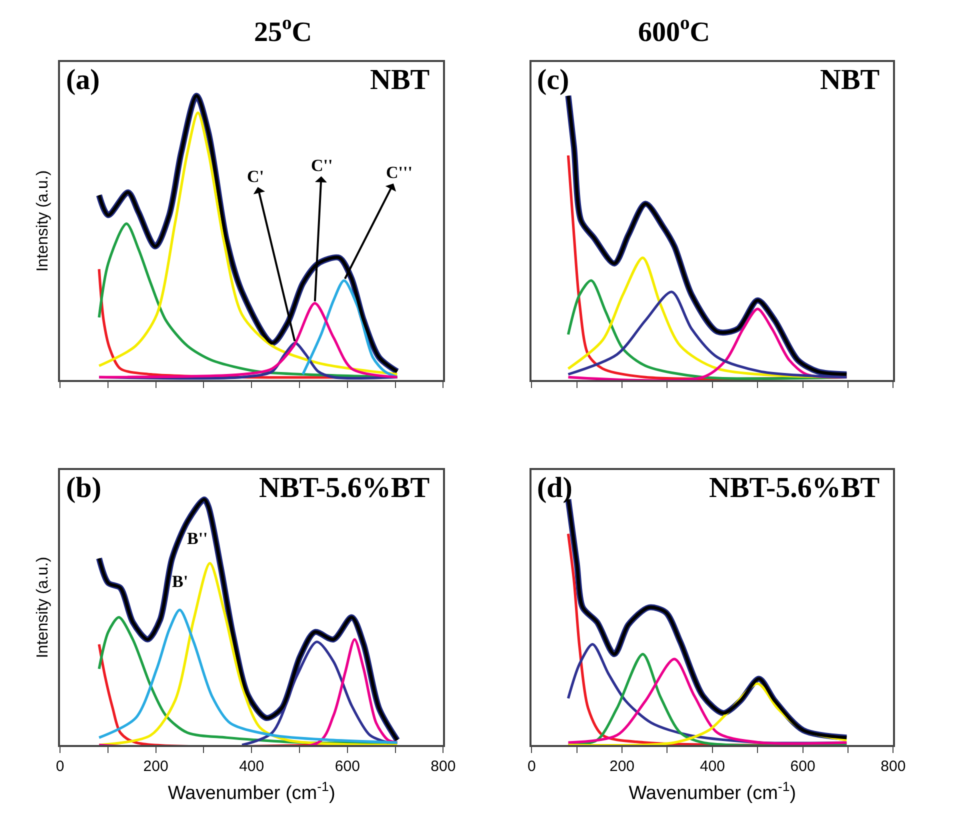 Image resolution: width=973 pixels, height=821 pixels. I want to click on annotation: (b), so click(84, 488).